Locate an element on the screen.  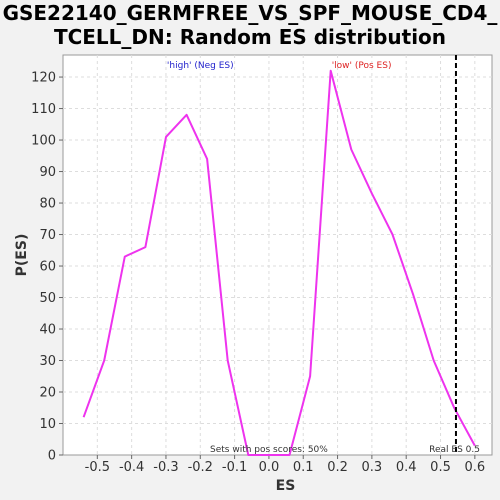
pos-es-label: 'low' (Pos ES) is located at coordinates (362, 66).